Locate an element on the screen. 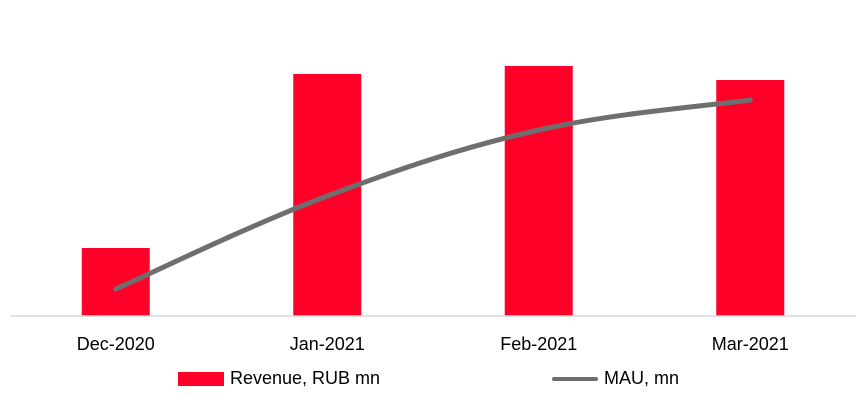  x-tick-mar-2021: Mar-2021 is located at coordinates (750, 344).